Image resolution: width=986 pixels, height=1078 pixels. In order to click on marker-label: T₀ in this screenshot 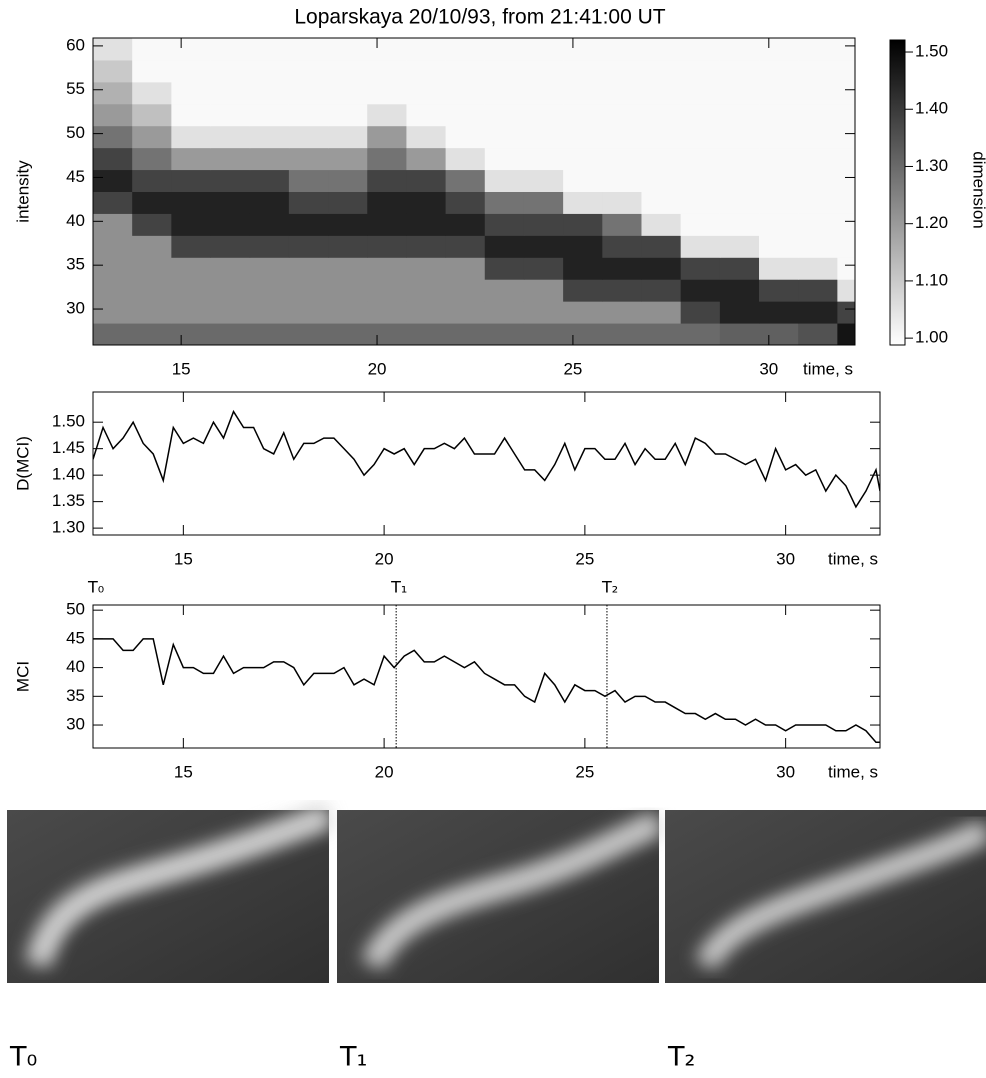, I will do `click(95, 587)`.